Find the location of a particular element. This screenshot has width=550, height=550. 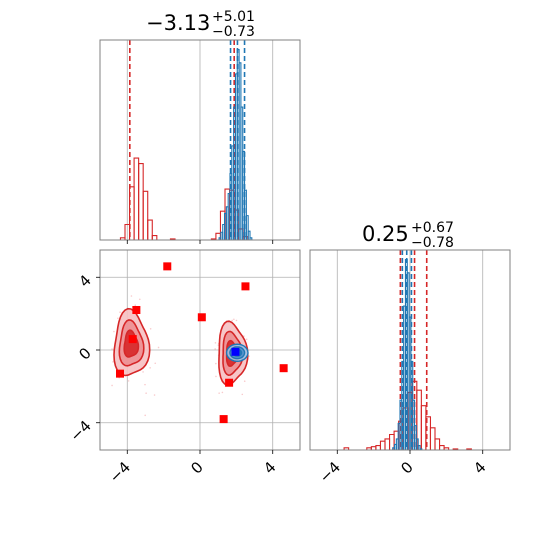

marginal-2-xtick-label-0: −4 is located at coordinates (330, 472).